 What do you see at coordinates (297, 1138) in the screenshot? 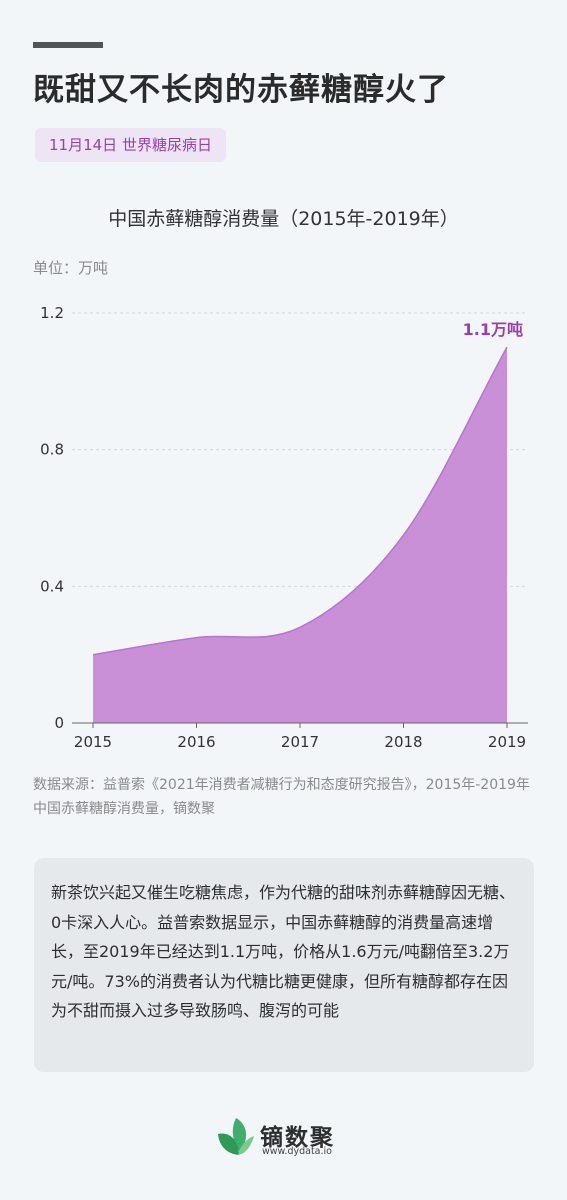
I see `brand-name: 镝数聚` at bounding box center [297, 1138].